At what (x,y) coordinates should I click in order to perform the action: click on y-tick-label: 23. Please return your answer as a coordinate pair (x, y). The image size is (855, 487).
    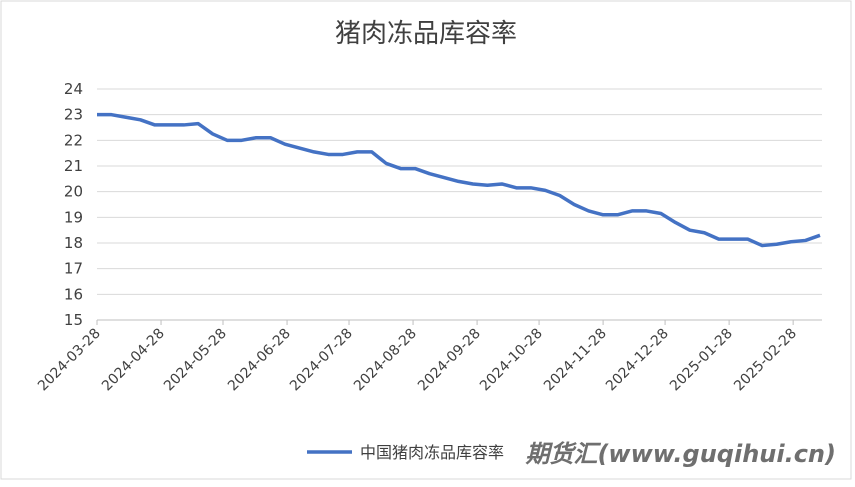
    Looking at the image, I should click on (73, 115).